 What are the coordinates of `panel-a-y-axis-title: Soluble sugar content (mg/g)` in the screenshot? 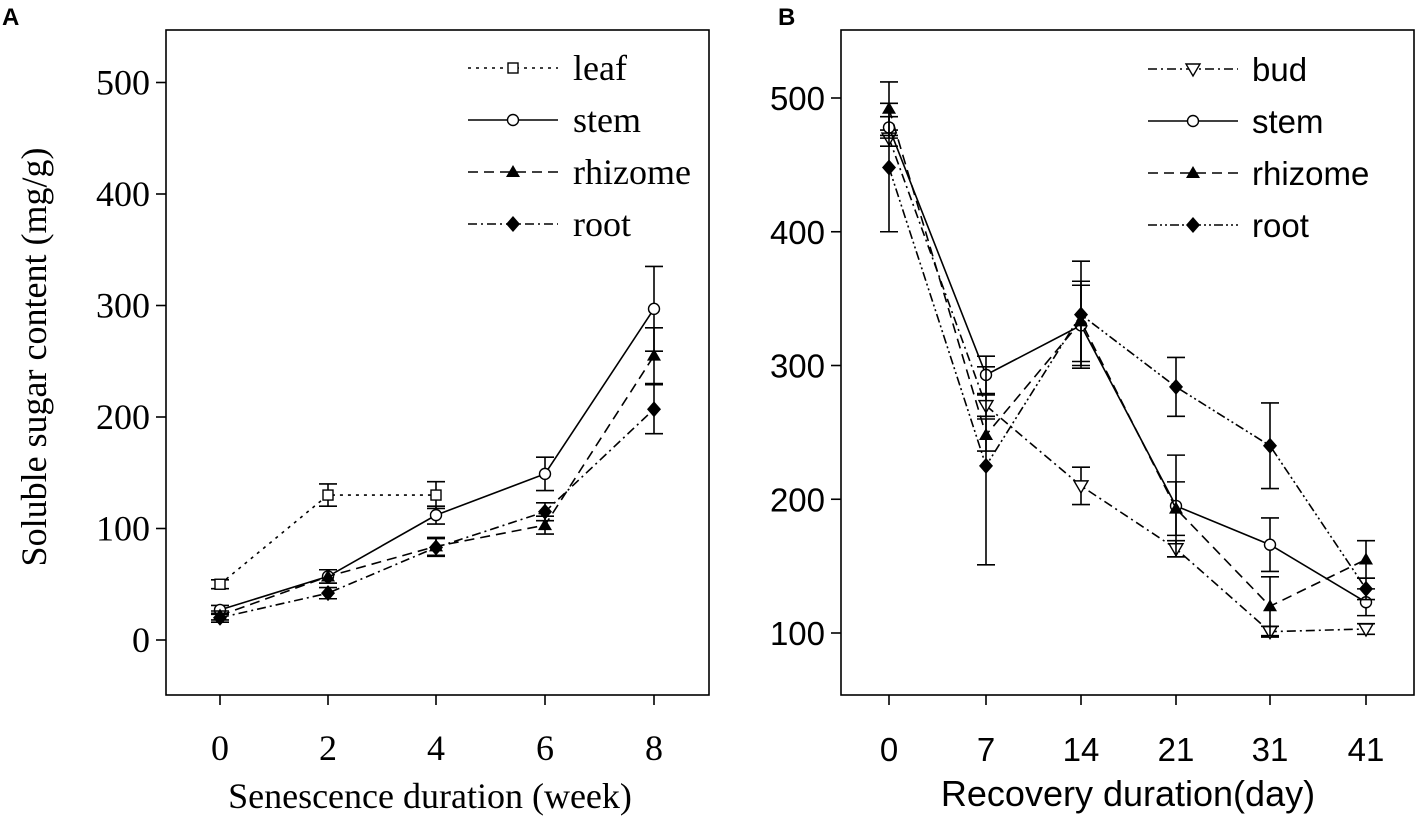 It's located at (34, 357).